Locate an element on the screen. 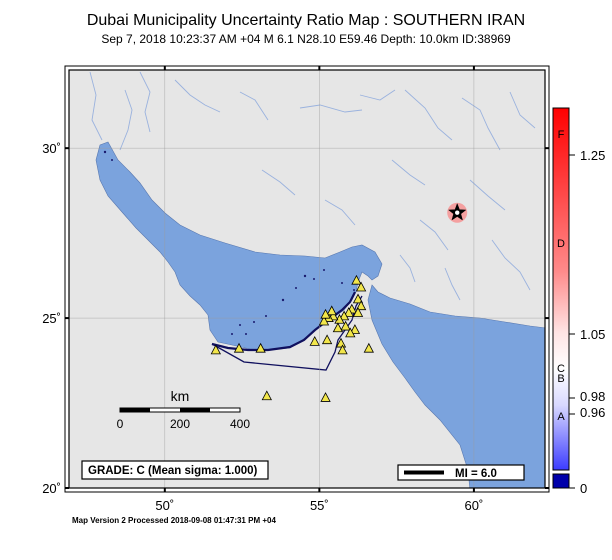 This screenshot has width=612, height=560. lat-tick-label: 20˚ is located at coordinates (51, 488).